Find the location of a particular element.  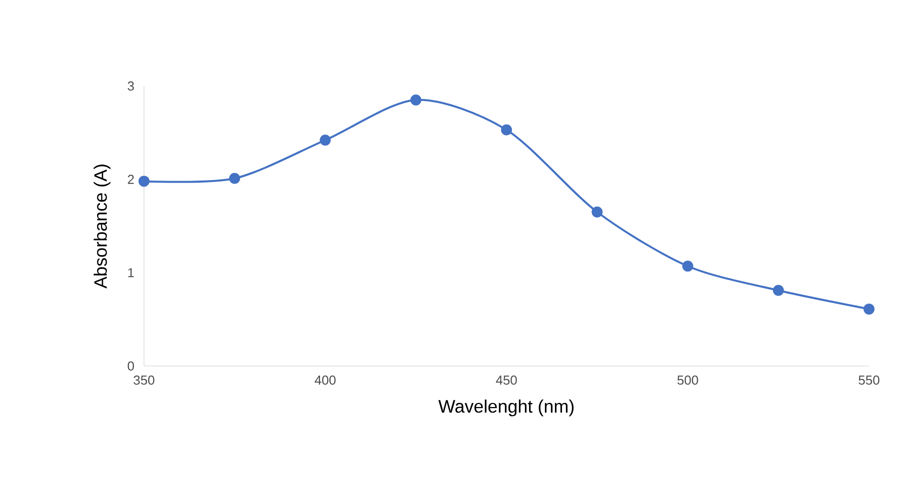

y-tick-label: 0 is located at coordinates (131, 366).